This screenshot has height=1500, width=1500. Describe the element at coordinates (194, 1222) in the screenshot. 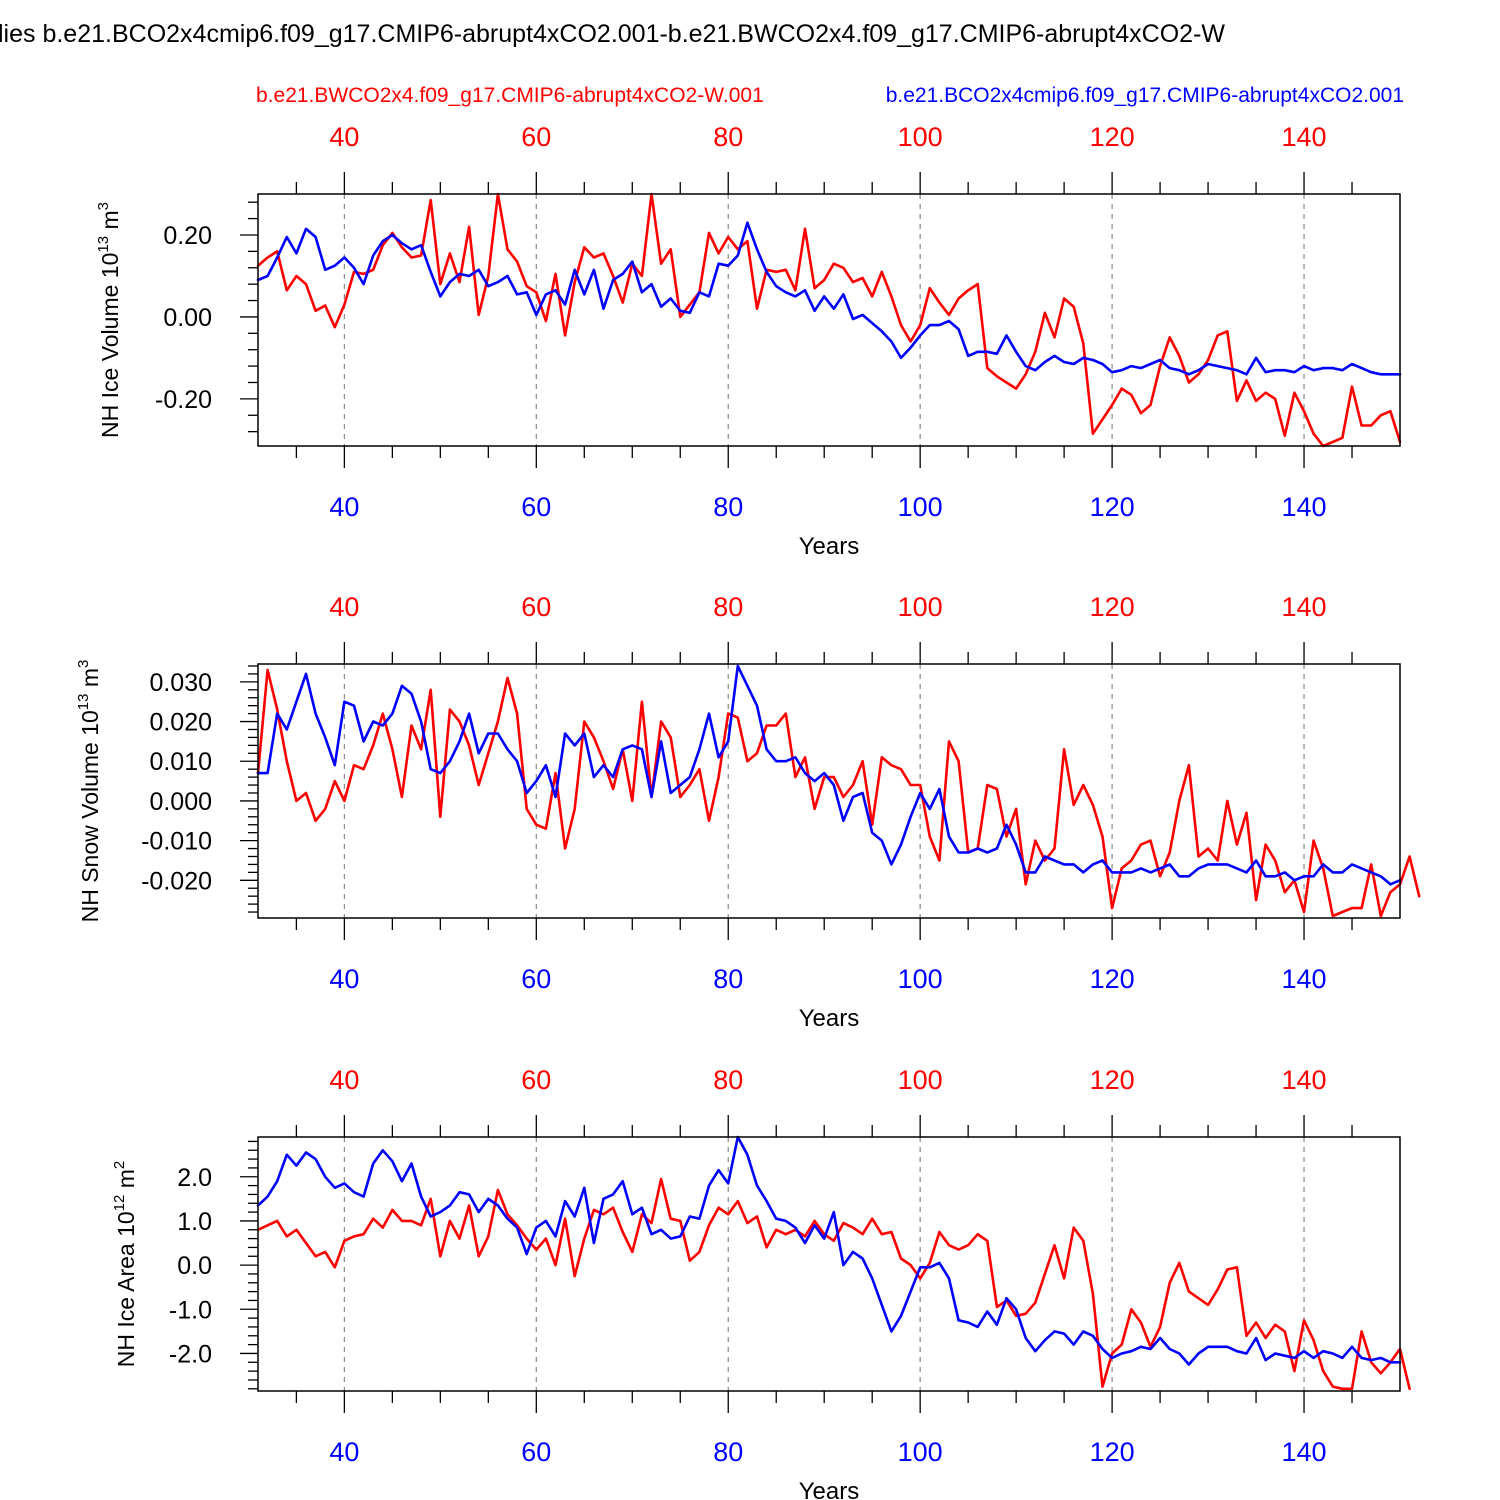

I see `ytick-label: 1.0` at that location.